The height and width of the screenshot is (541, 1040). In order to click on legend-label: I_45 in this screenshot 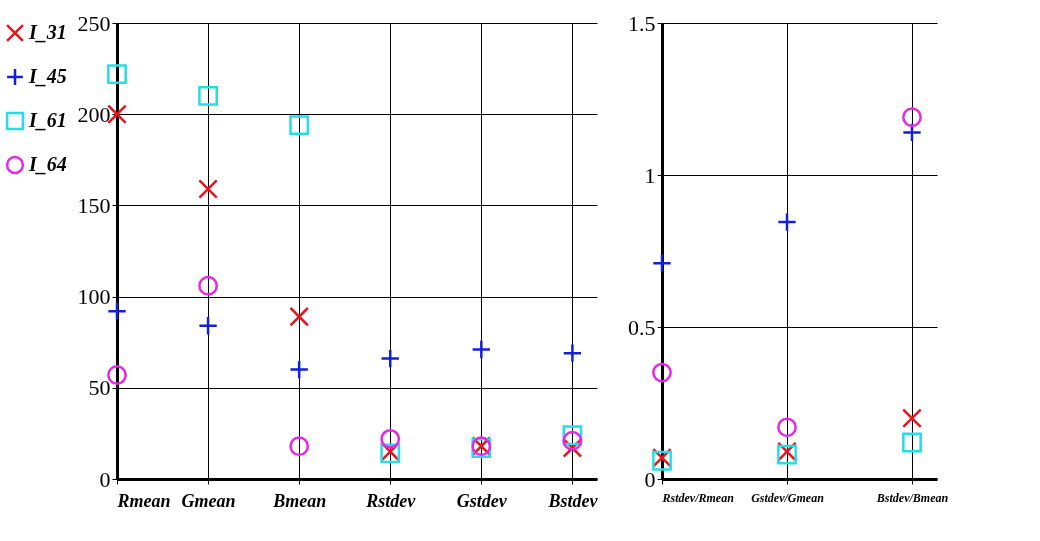, I will do `click(47, 76)`.